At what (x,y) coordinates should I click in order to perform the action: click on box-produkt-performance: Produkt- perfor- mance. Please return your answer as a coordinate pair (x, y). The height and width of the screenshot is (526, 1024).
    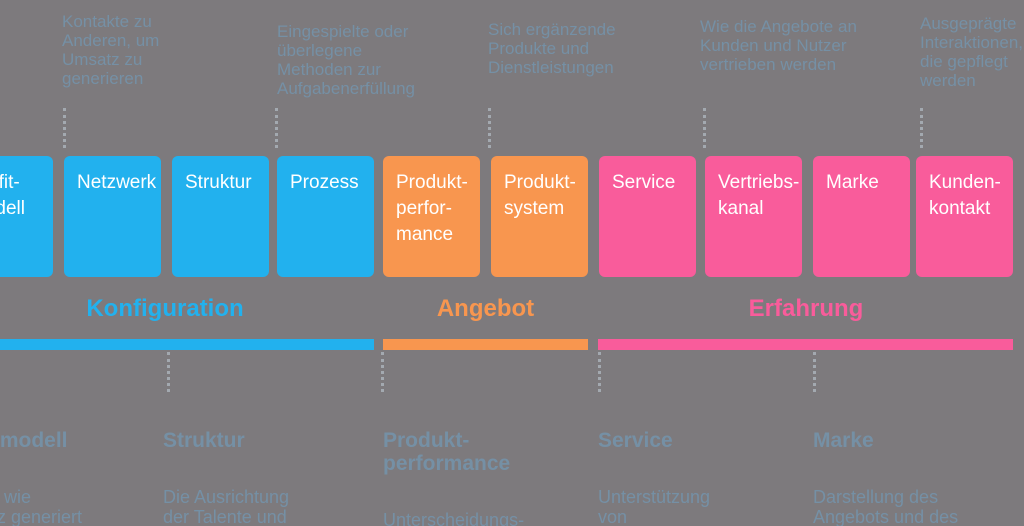
    Looking at the image, I should click on (431, 216).